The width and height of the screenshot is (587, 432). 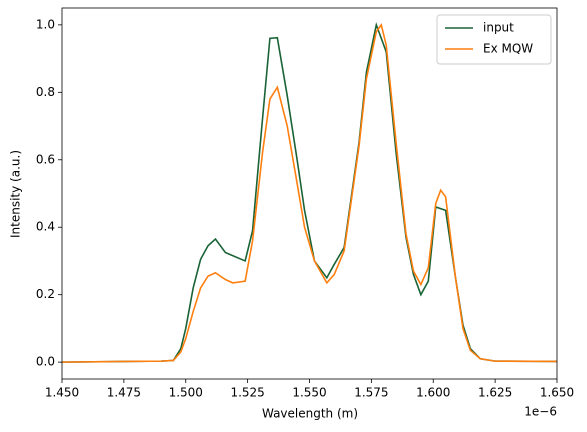 I want to click on x-tick-label: 1.525, so click(x=247, y=393).